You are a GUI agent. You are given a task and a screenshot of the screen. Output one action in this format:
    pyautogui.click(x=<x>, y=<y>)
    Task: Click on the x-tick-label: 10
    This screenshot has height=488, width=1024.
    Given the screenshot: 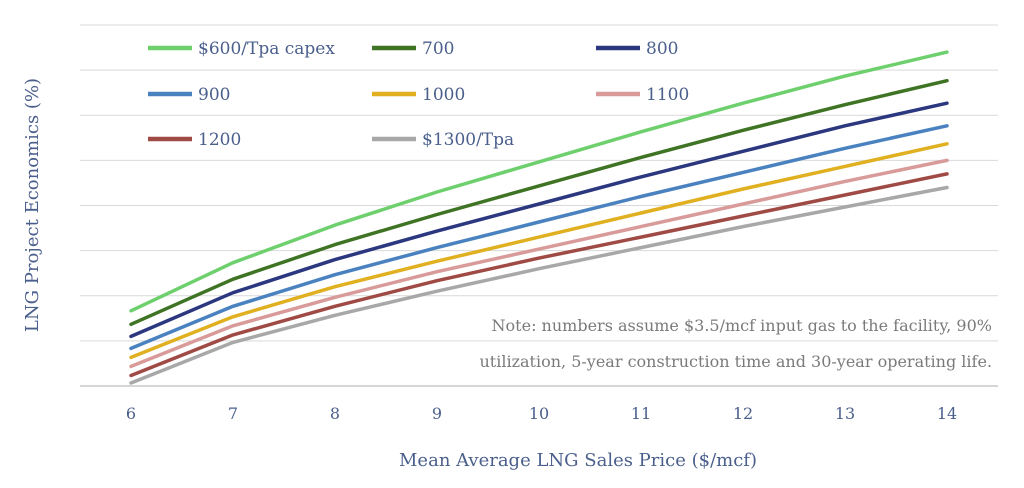 What is the action you would take?
    pyautogui.click(x=539, y=413)
    